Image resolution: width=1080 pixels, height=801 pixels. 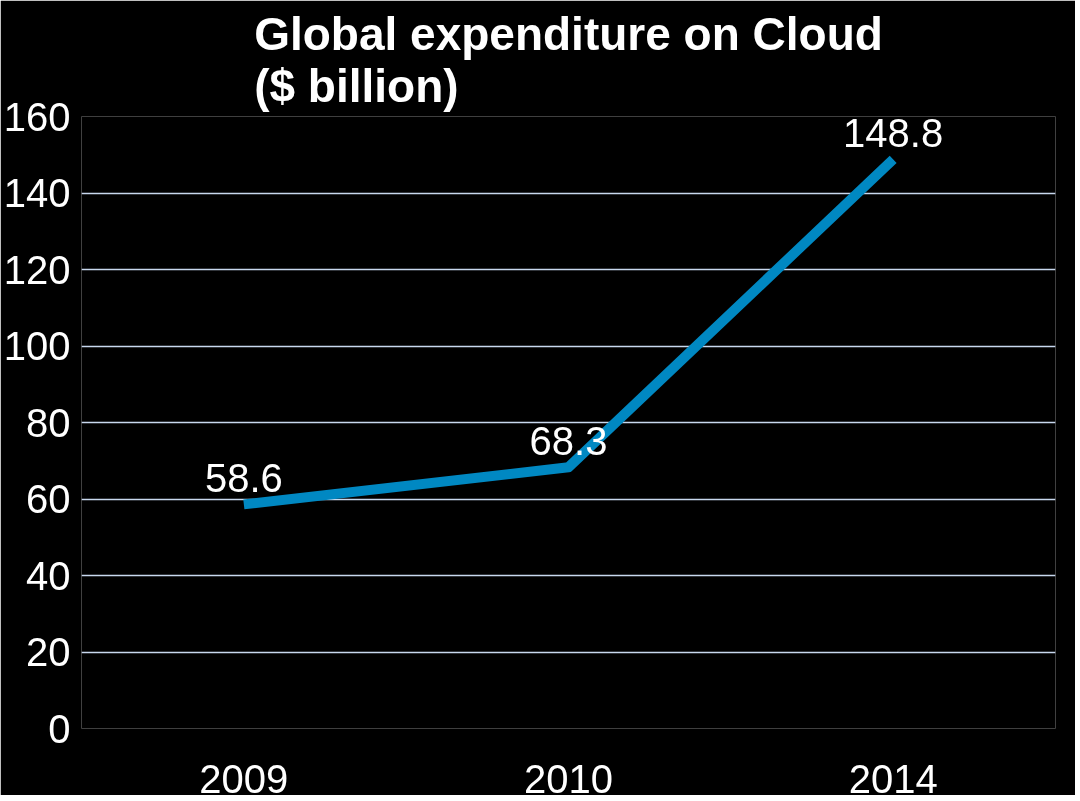 I want to click on y-tick-label: 0, so click(x=59, y=728).